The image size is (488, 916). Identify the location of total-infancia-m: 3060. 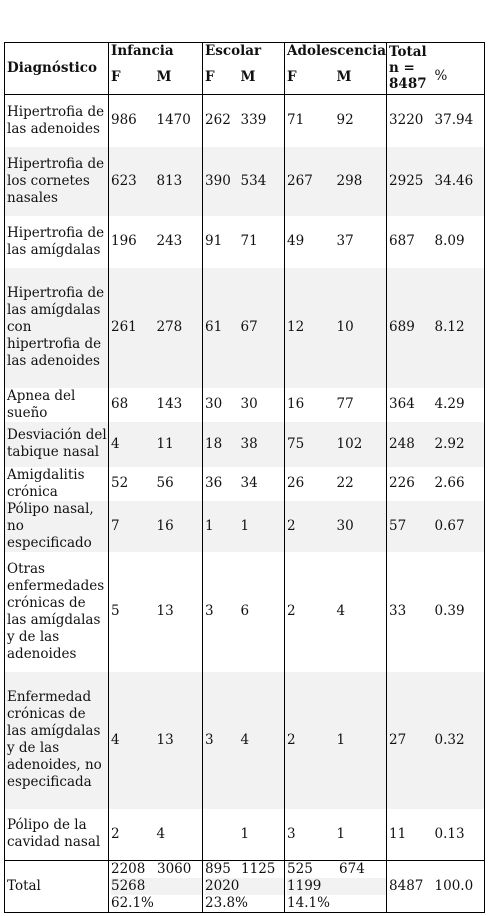
(174, 869).